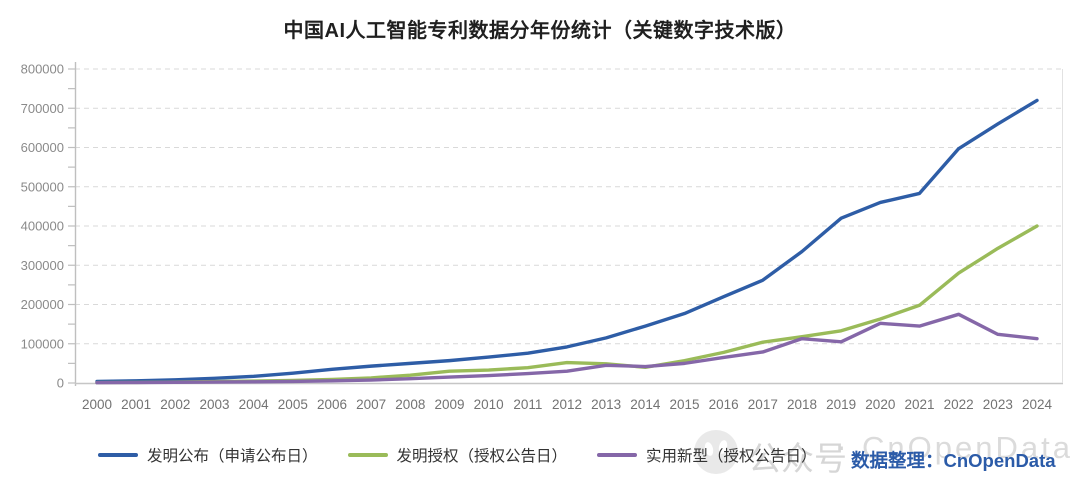  What do you see at coordinates (998, 404) in the screenshot?
I see `x-tick-label: 2023` at bounding box center [998, 404].